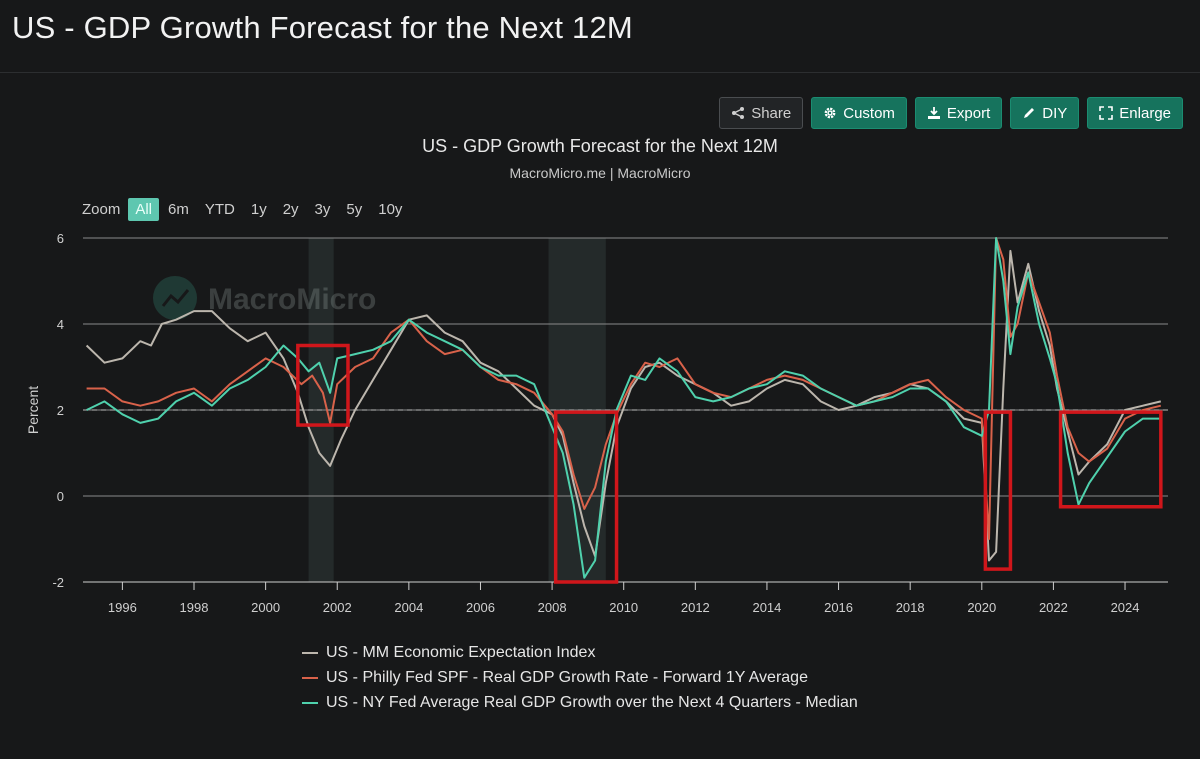  I want to click on x-tick-label: 2018, so click(910, 607).